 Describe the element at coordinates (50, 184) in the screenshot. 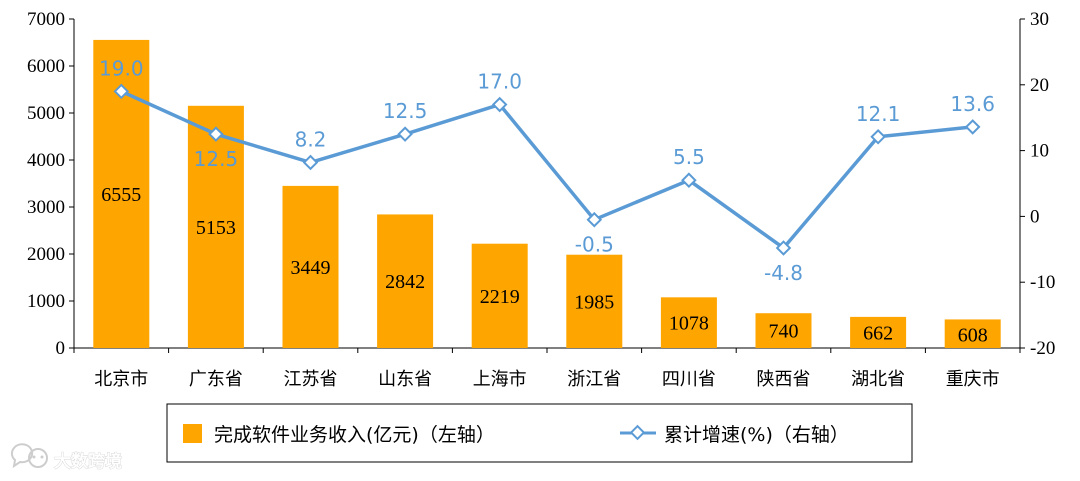

I see `left-axis-ticks: 0 1000 2000 3000 4000 5000 6000 7000` at that location.